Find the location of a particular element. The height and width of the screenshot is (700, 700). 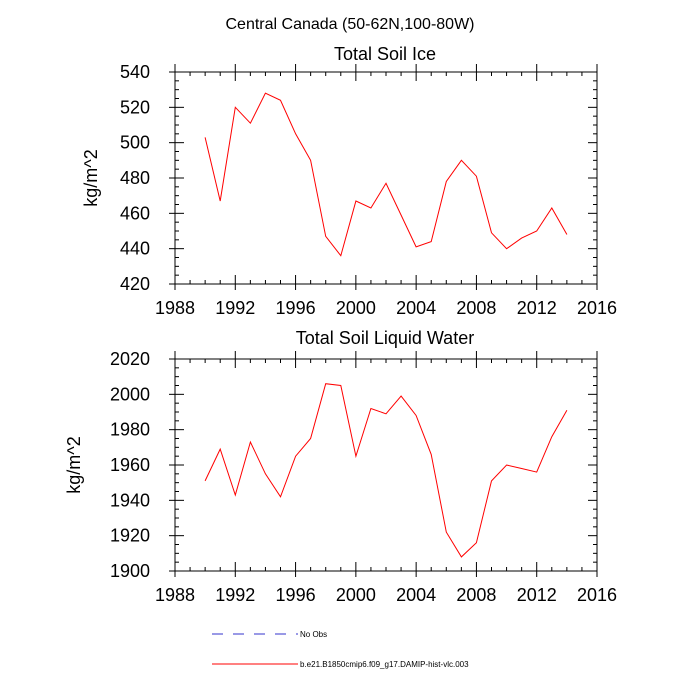

y-tick-label: 500 is located at coordinates (135, 143).